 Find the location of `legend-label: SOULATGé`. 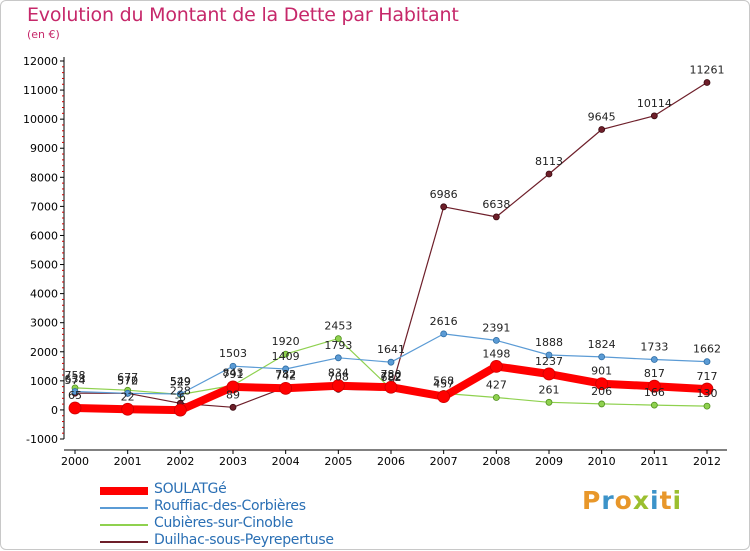

legend-label: SOULATGé is located at coordinates (190, 489).